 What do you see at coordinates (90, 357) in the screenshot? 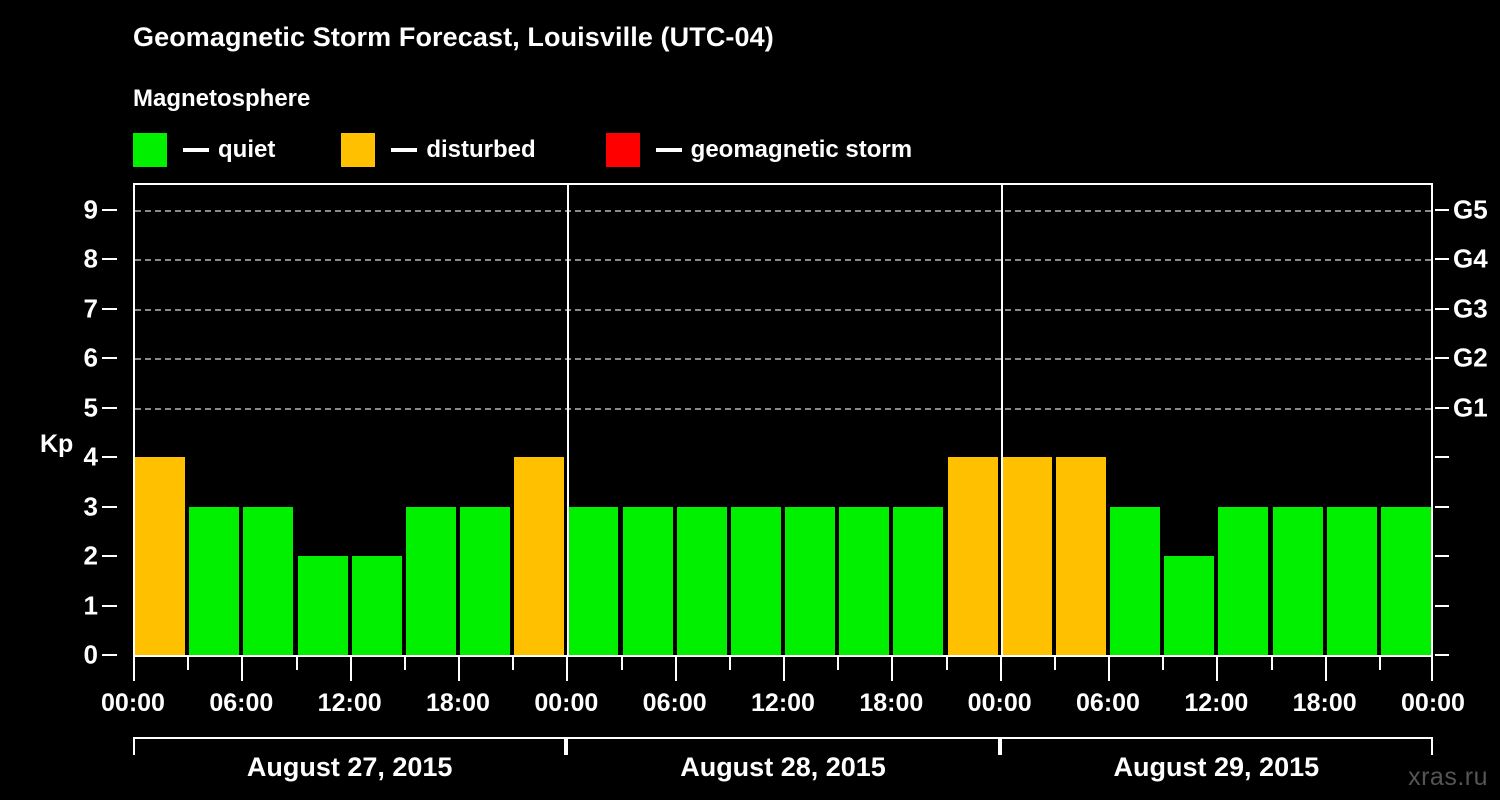
I see `y-tick-label-6: 6` at bounding box center [90, 357].